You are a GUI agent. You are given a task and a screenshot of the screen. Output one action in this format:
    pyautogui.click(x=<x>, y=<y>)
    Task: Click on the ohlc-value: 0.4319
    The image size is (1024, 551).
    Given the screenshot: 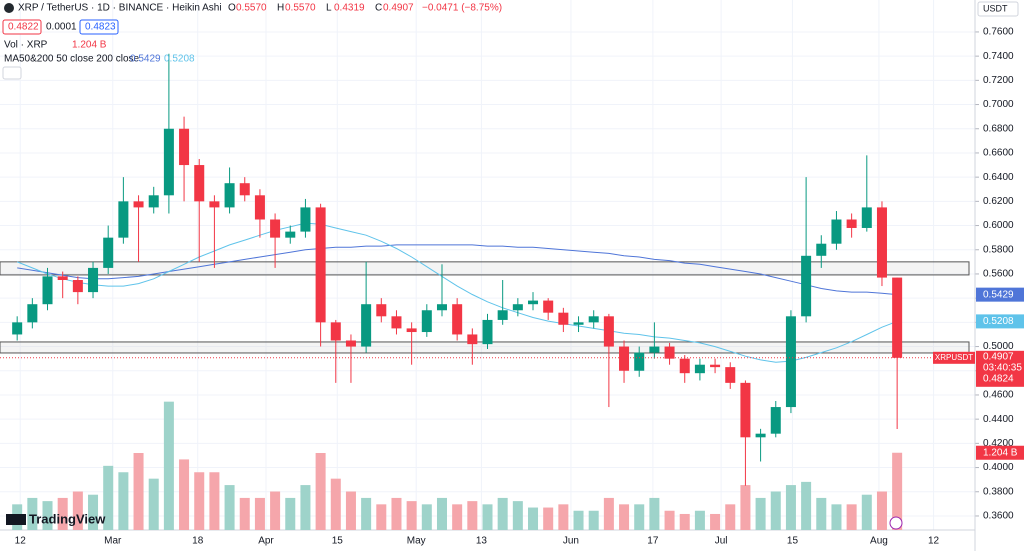 What is the action you would take?
    pyautogui.click(x=349, y=8)
    